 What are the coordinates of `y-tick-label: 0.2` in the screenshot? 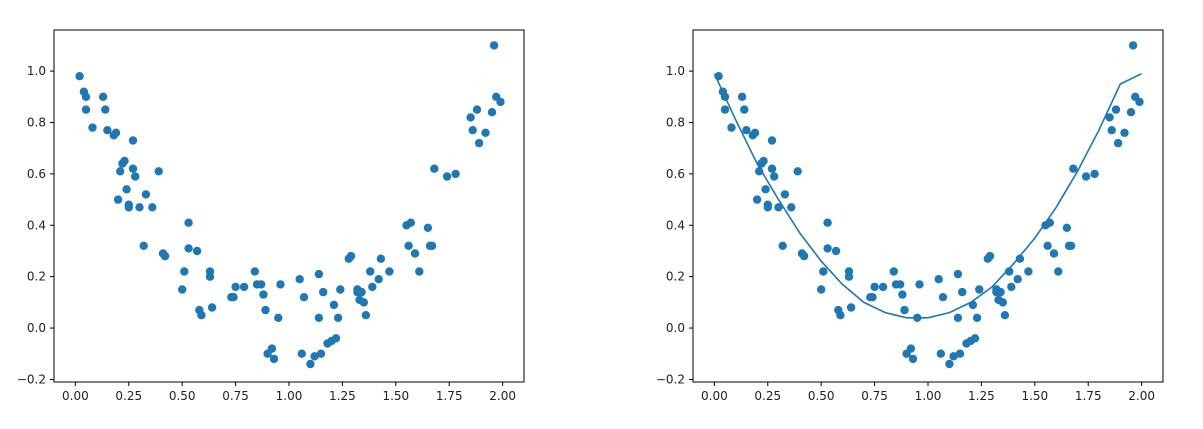 It's located at (36, 277).